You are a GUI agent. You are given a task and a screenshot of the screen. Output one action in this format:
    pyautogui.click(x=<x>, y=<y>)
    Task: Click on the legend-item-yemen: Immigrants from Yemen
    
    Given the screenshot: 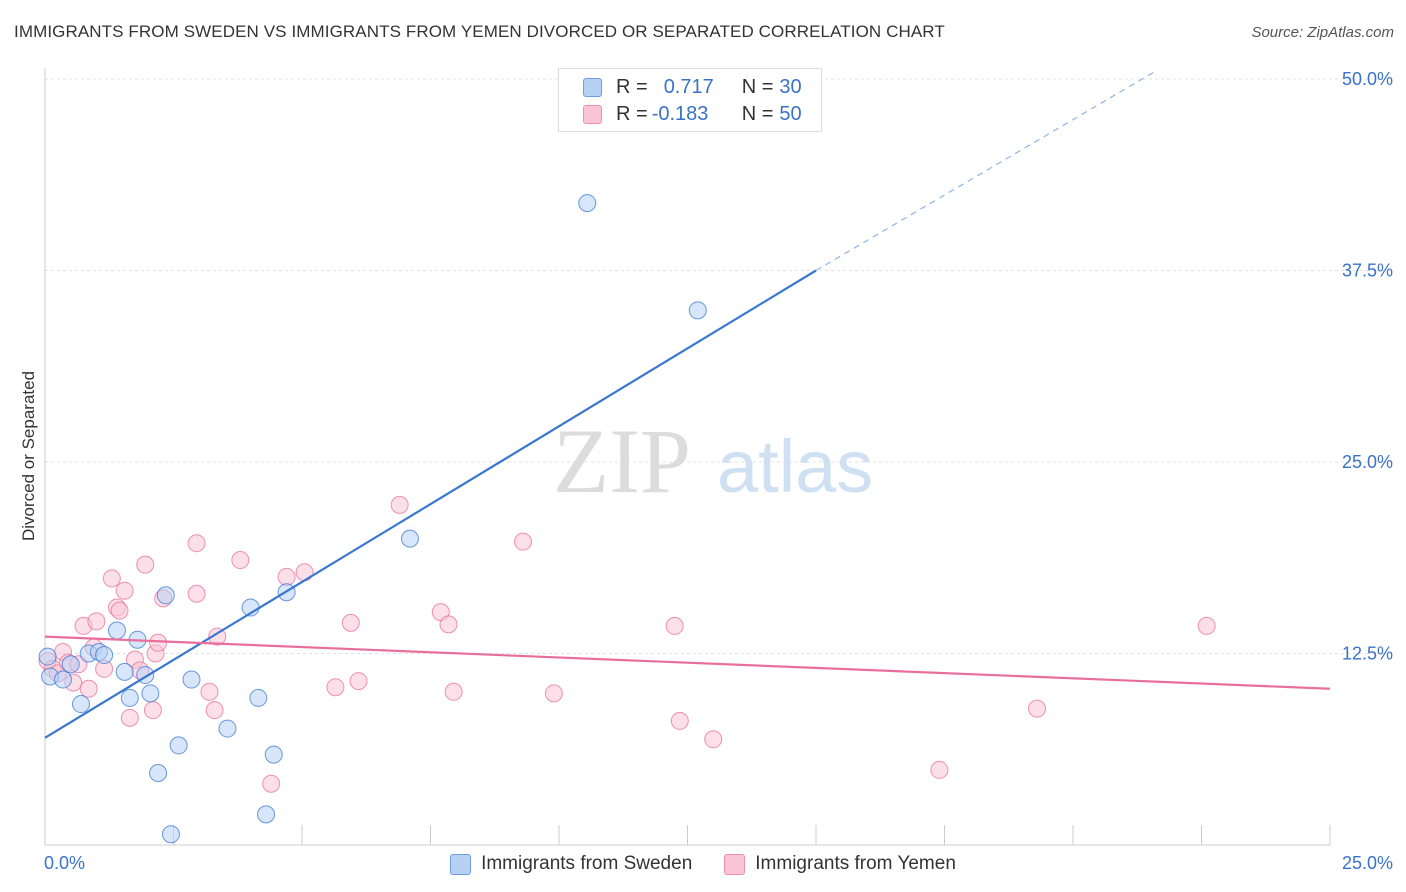 What is the action you would take?
    pyautogui.click(x=840, y=864)
    